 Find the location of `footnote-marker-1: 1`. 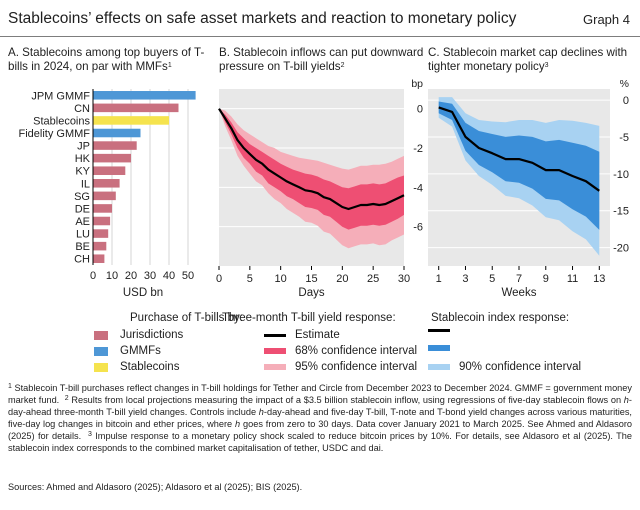

footnote-marker-1: 1 is located at coordinates (10, 386).